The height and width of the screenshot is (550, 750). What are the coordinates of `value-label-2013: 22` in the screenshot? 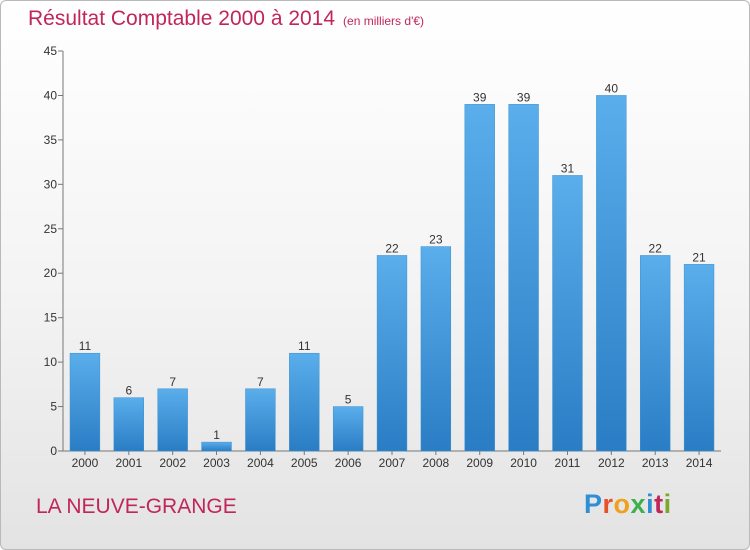 It's located at (656, 248).